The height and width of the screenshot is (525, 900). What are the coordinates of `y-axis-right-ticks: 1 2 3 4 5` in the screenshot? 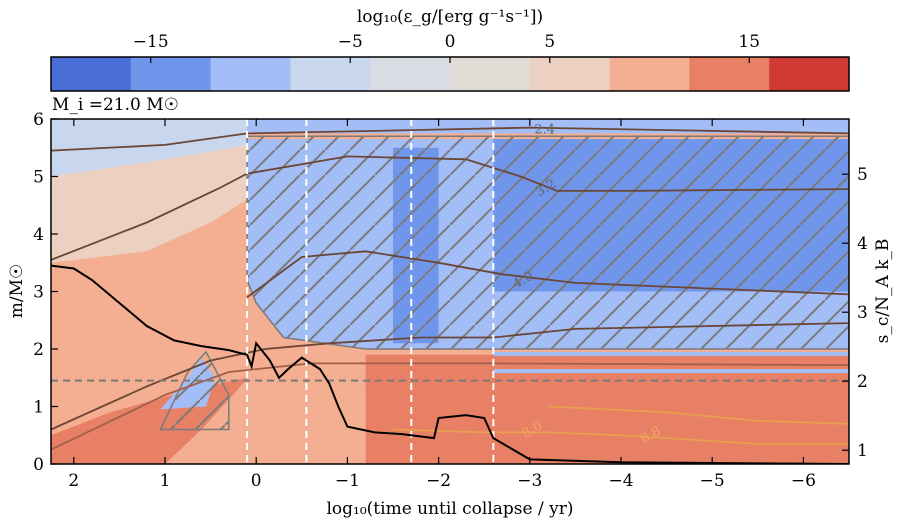 It's located at (855, 313).